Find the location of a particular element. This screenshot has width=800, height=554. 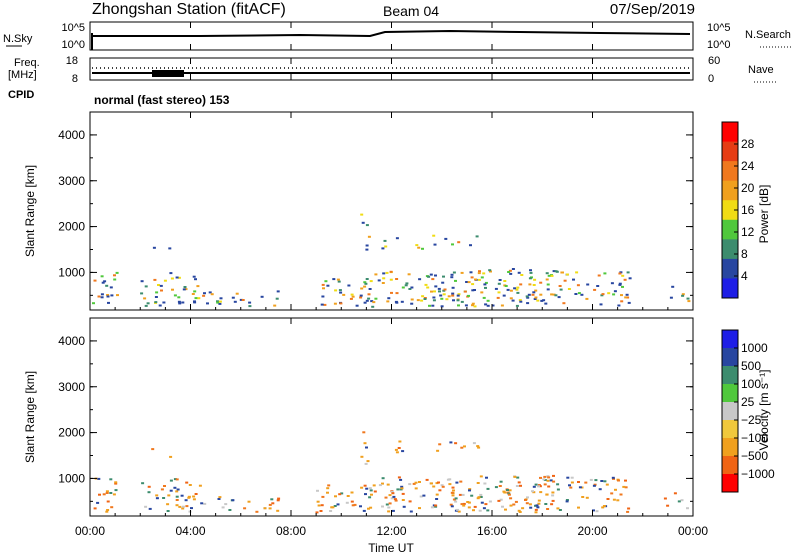

power-ylabel: Slant Range [km] is located at coordinates (30, 211).